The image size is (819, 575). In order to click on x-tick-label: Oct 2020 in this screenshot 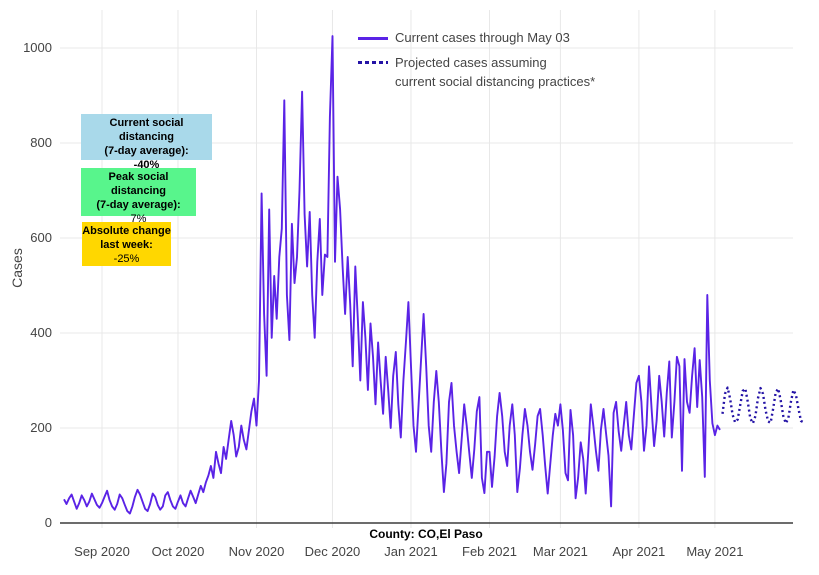, I will do `click(178, 551)`.